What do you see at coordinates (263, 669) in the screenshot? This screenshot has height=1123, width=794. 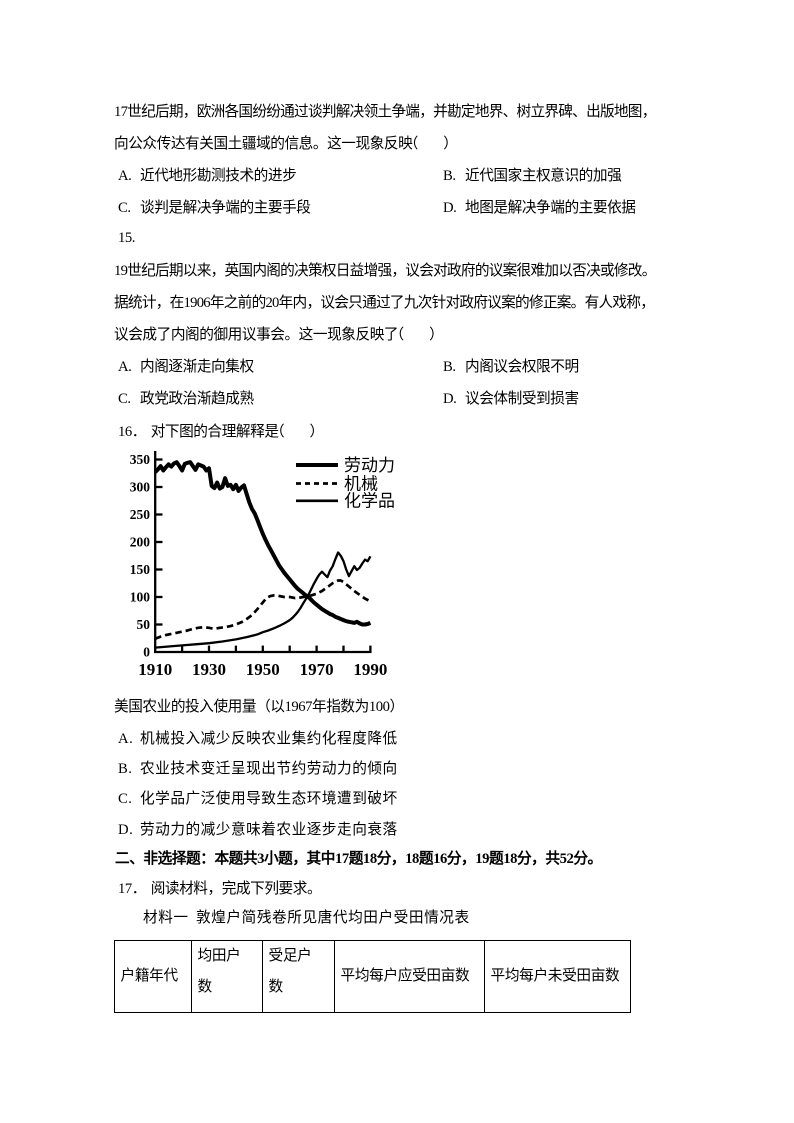 I see `svg-text: 1950` at bounding box center [263, 669].